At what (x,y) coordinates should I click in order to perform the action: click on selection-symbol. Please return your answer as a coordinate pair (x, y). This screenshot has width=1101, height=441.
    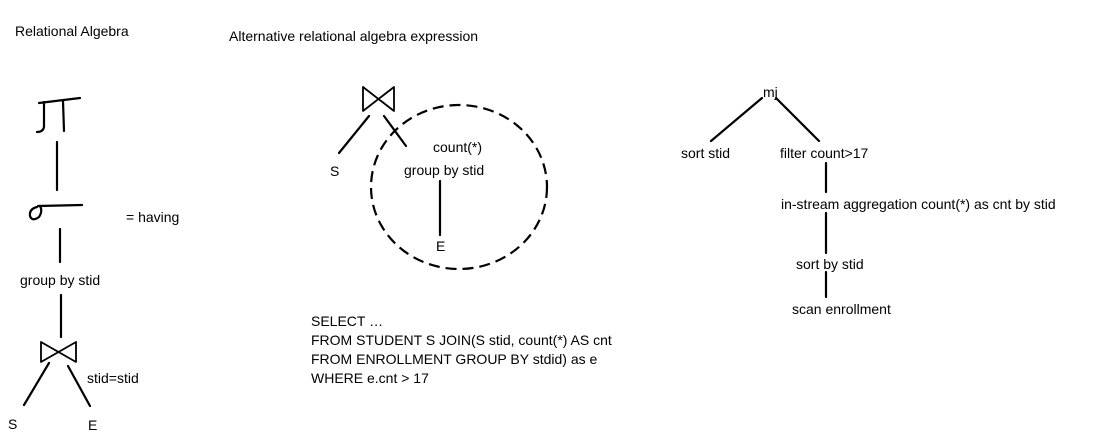
    Looking at the image, I should click on (56, 212).